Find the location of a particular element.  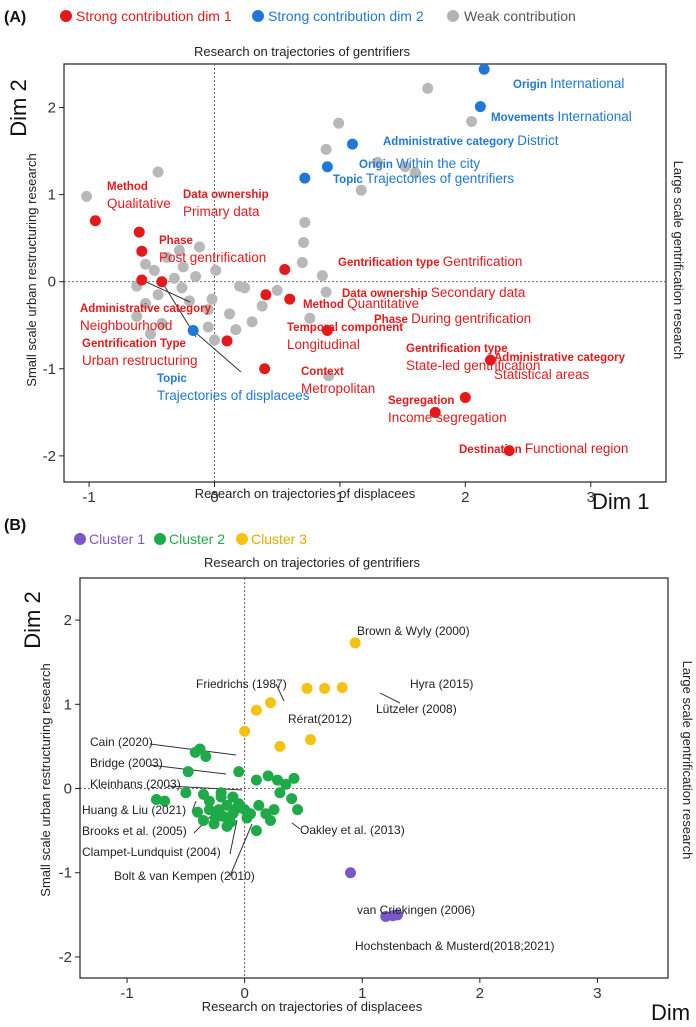

legend-dim2-marker is located at coordinates (258, 16).